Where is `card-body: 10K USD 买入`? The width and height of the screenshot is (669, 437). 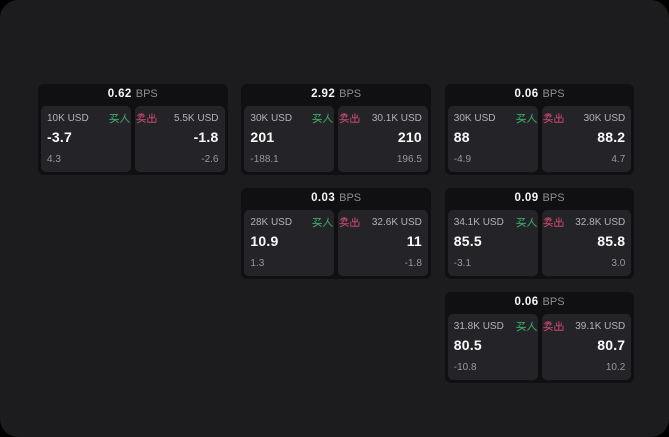
card-body: 10K USD 买入 is located at coordinates (133, 139).